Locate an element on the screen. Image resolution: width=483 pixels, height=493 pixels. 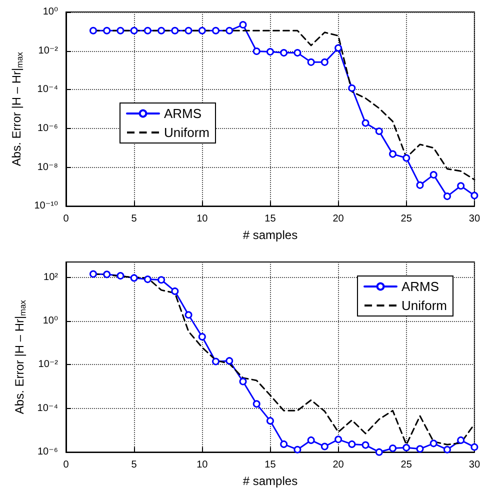
y-tick-label: 10² is located at coordinates (51, 277).